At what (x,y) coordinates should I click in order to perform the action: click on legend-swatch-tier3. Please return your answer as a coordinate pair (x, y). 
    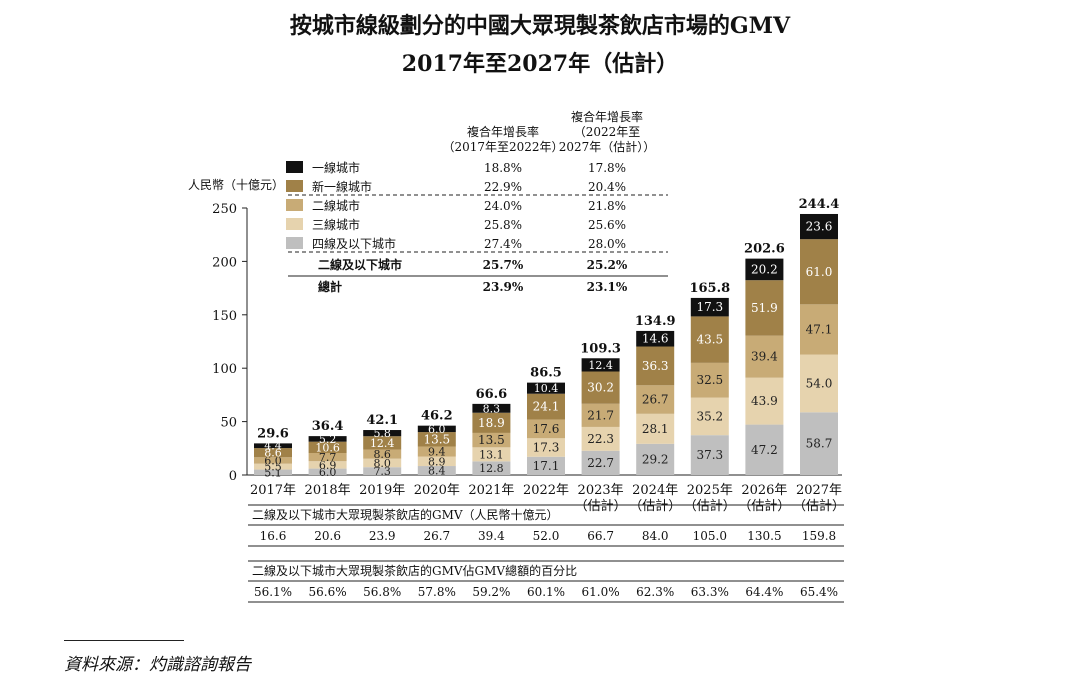
    Looking at the image, I should click on (294, 224).